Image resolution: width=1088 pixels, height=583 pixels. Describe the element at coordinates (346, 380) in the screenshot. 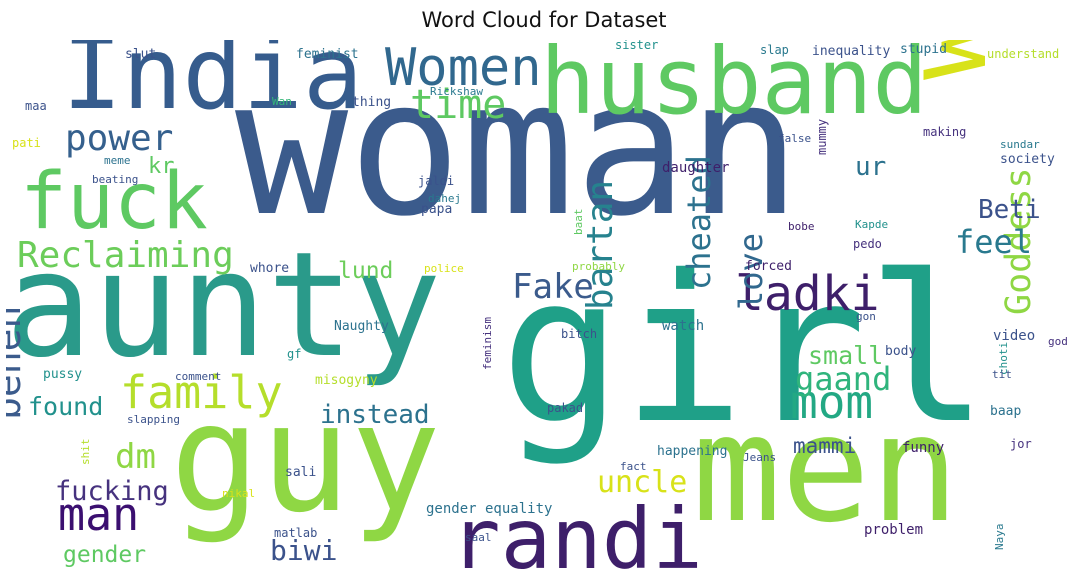

I see `word-misogyny: misogyny` at that location.